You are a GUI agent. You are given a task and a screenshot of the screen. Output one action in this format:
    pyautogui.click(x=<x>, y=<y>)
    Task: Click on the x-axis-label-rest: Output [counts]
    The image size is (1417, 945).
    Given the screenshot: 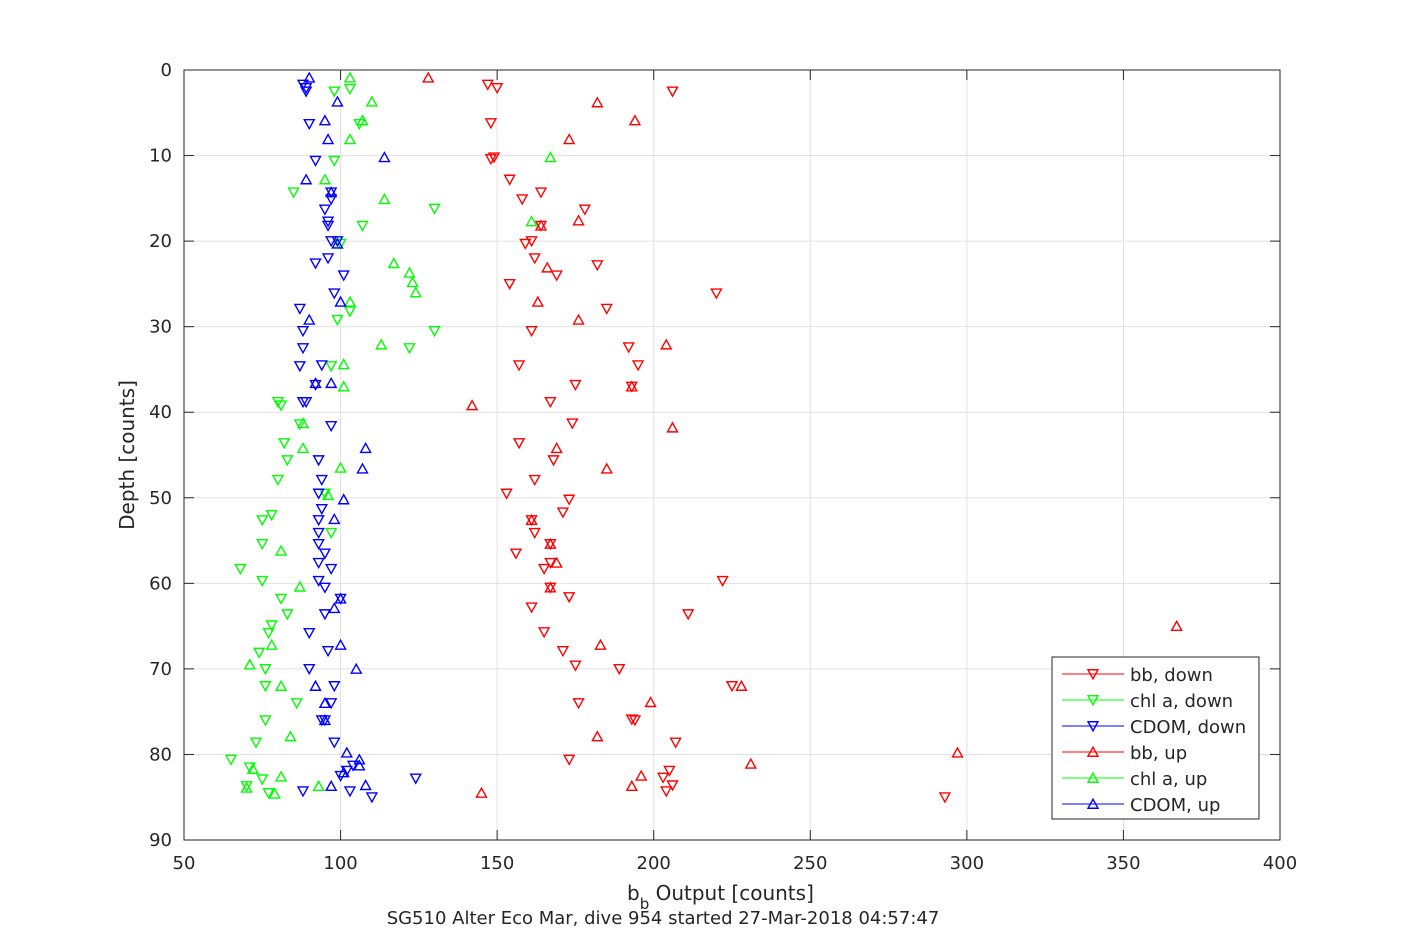 What is the action you would take?
    pyautogui.click(x=731, y=893)
    